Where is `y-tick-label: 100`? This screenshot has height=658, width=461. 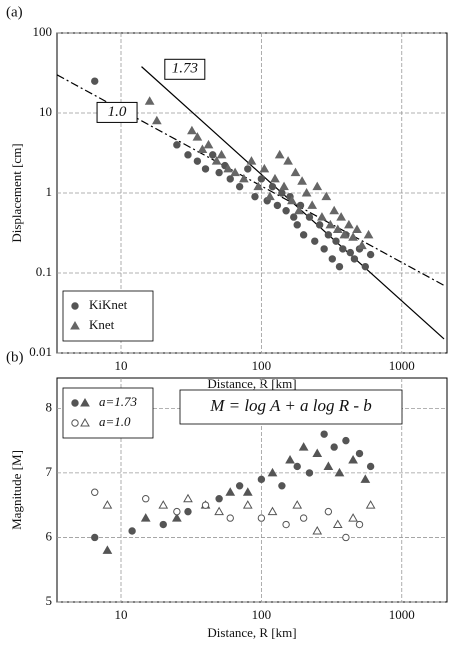 y-tick-label: 100 is located at coordinates (43, 31).